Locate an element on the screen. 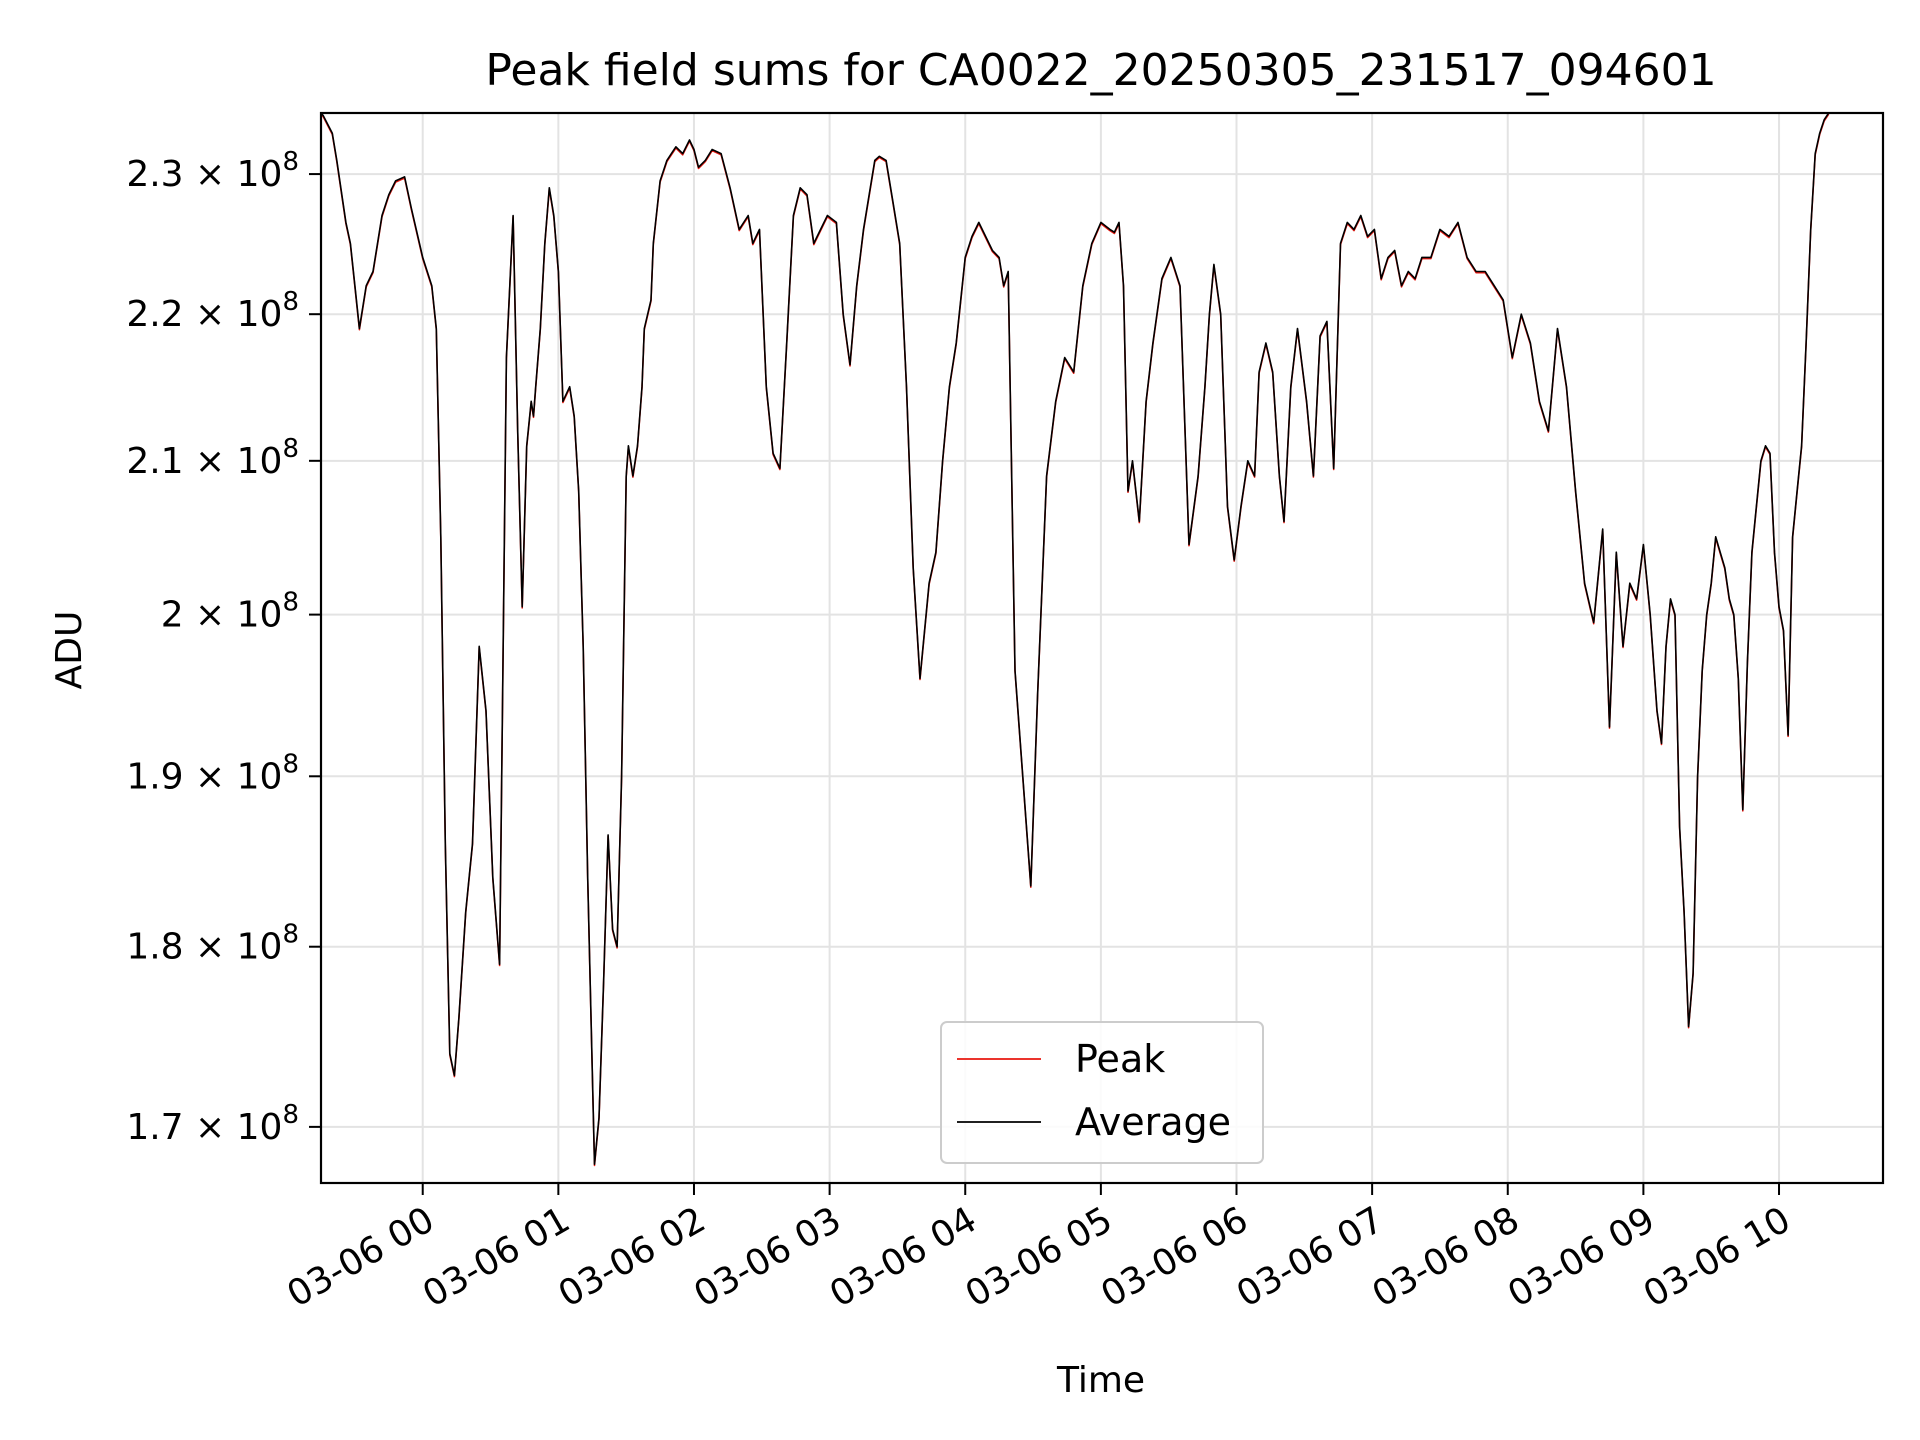  y-tick-label: 2 × 108 is located at coordinates (230, 612).